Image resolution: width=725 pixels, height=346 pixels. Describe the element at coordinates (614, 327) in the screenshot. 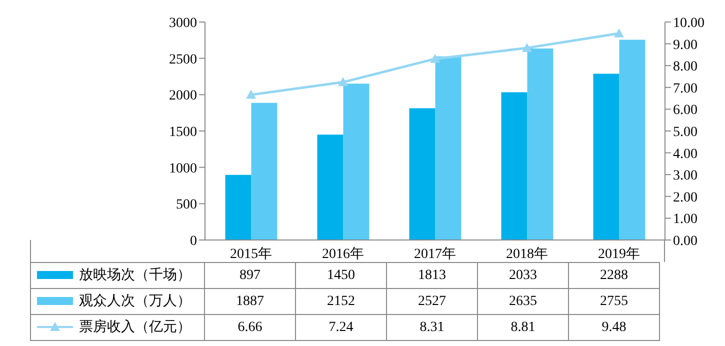

I see `data-label: 9.48` at that location.